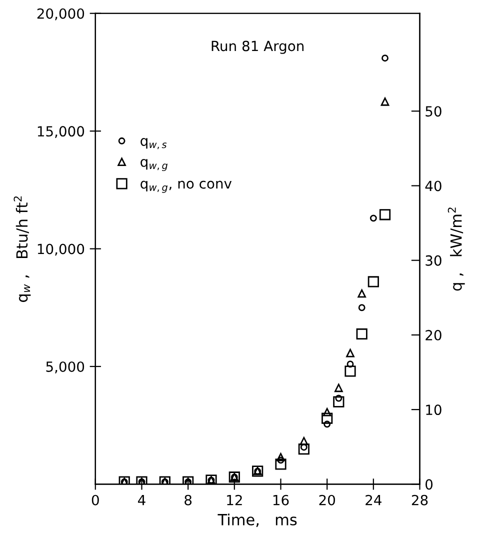  I want to click on y-tick-label: 10,000, so click(61, 250).